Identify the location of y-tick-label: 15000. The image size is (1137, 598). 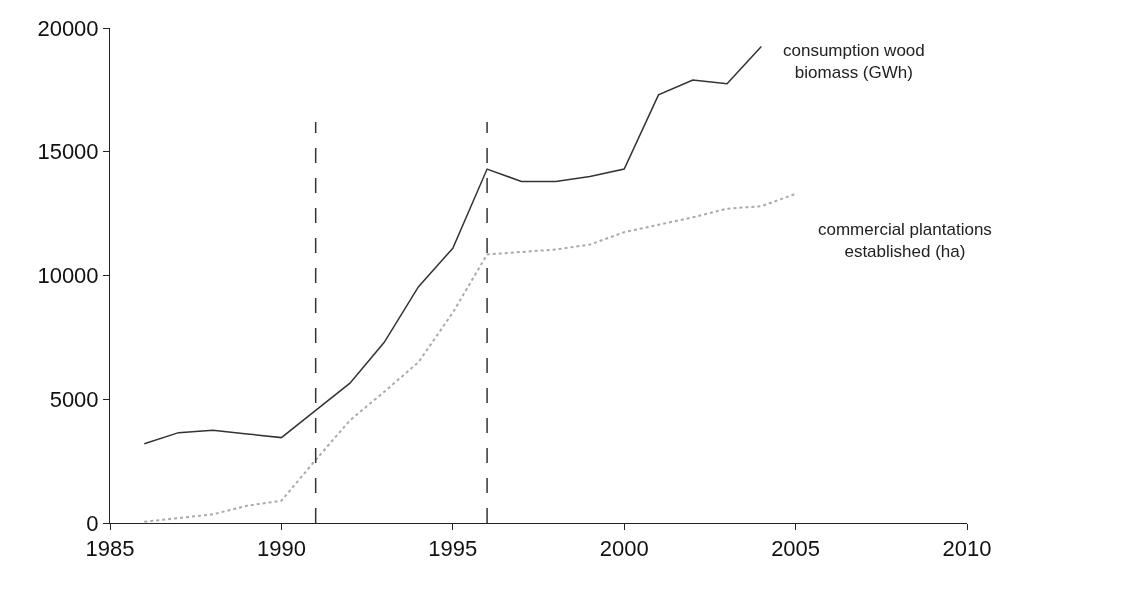
(68, 152).